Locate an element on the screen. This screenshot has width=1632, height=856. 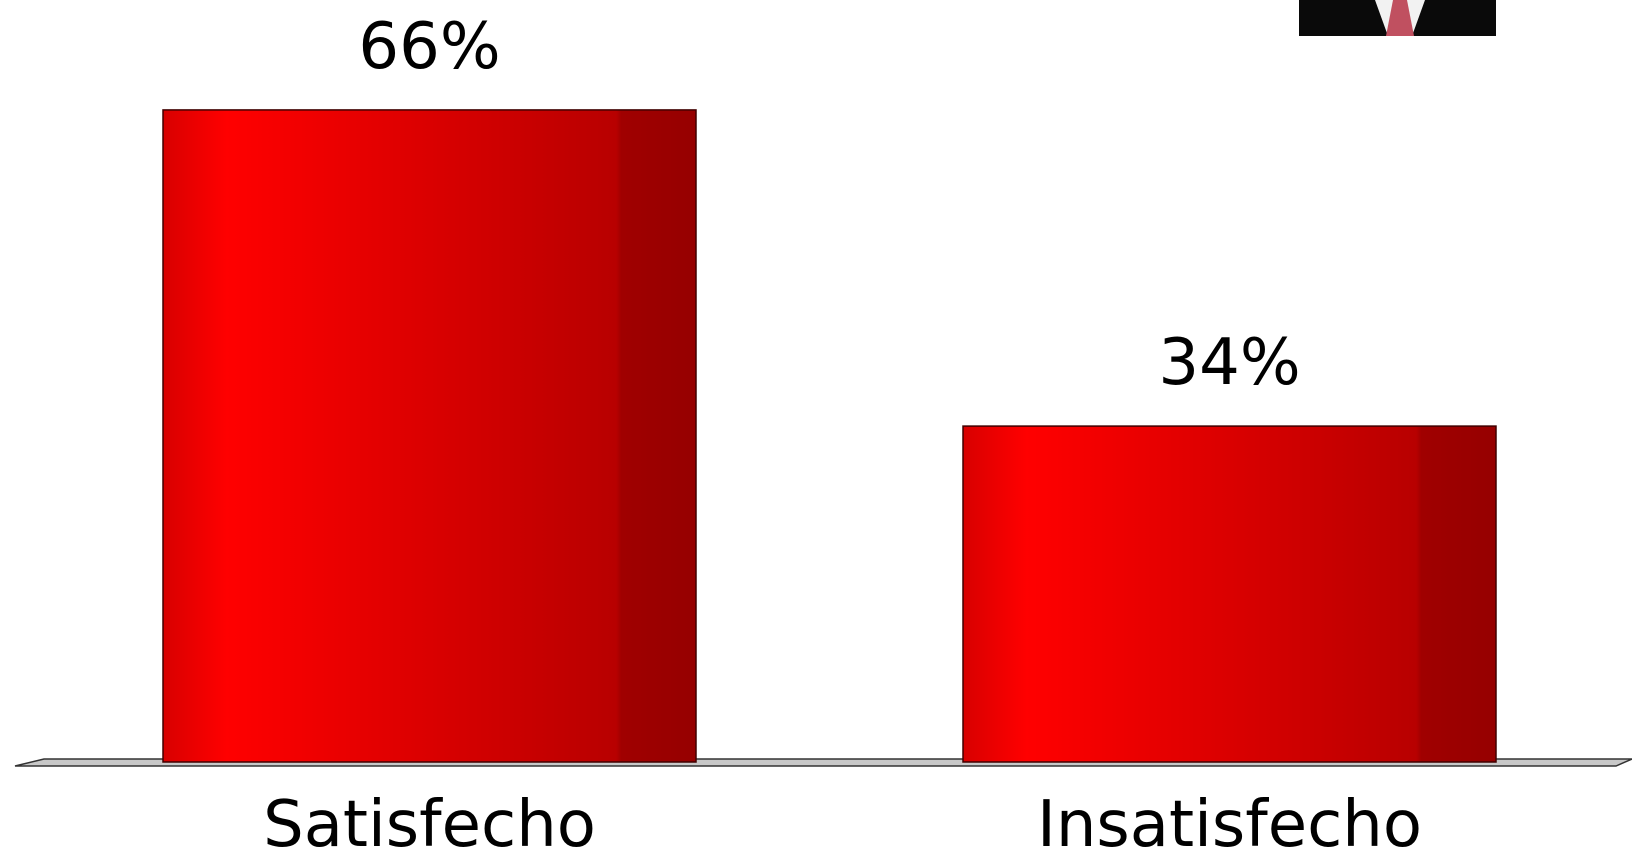
bar is located at coordinates (1229, 594).